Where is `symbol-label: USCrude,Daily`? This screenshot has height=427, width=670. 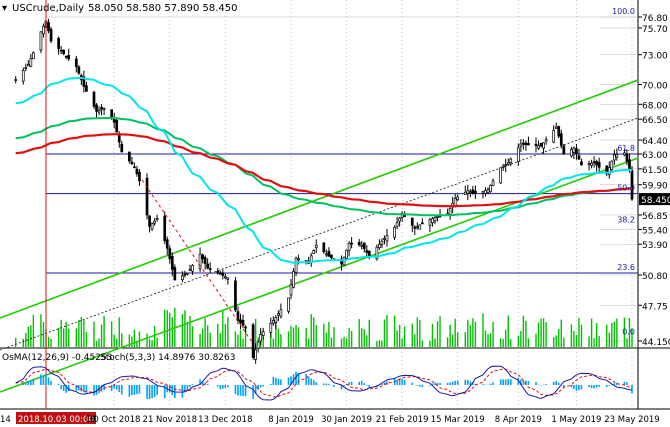
symbol-label: USCrude,Daily is located at coordinates (48, 8).